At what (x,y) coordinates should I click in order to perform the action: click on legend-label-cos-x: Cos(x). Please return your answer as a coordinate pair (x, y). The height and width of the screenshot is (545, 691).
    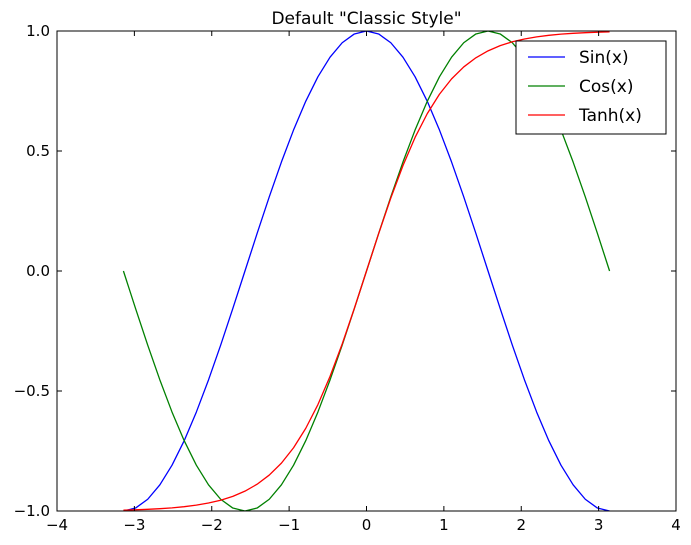
    Looking at the image, I should click on (606, 87).